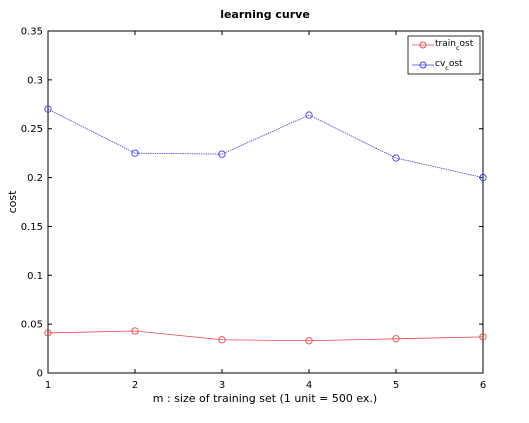 This screenshot has width=529, height=423. What do you see at coordinates (483, 385) in the screenshot?
I see `x-tick-label: 6` at bounding box center [483, 385].